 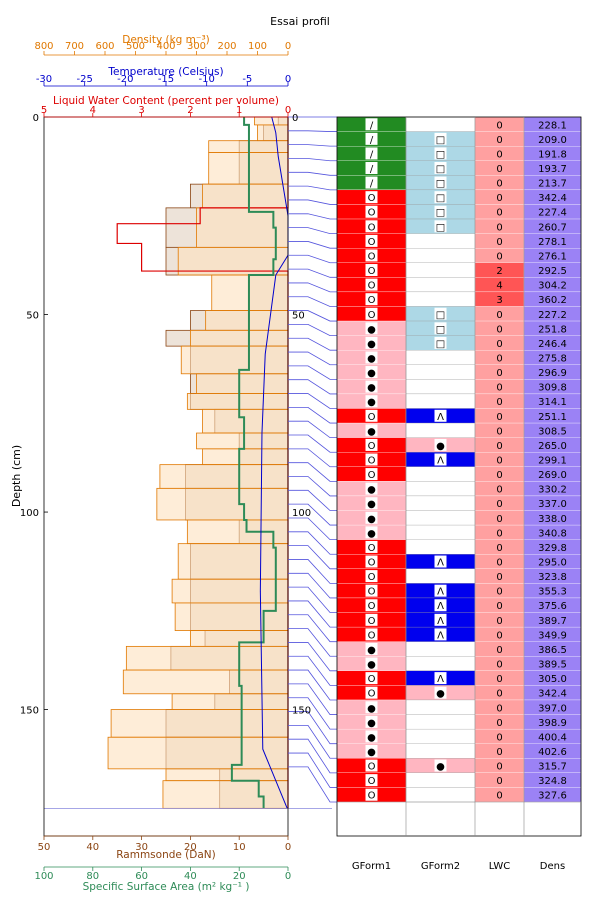 I want to click on gform1-symbol-32: O, so click(x=372, y=592).